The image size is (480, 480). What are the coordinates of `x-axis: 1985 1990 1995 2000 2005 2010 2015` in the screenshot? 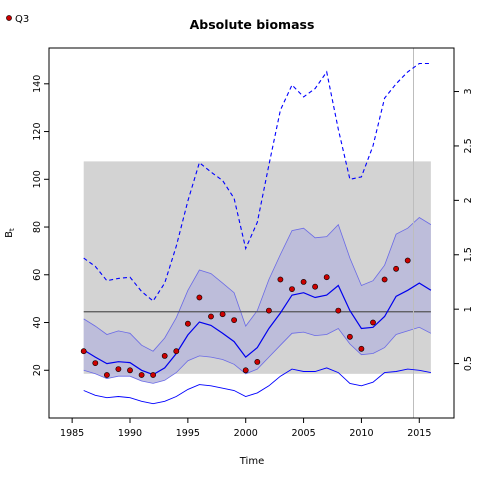 It's located at (245, 428).